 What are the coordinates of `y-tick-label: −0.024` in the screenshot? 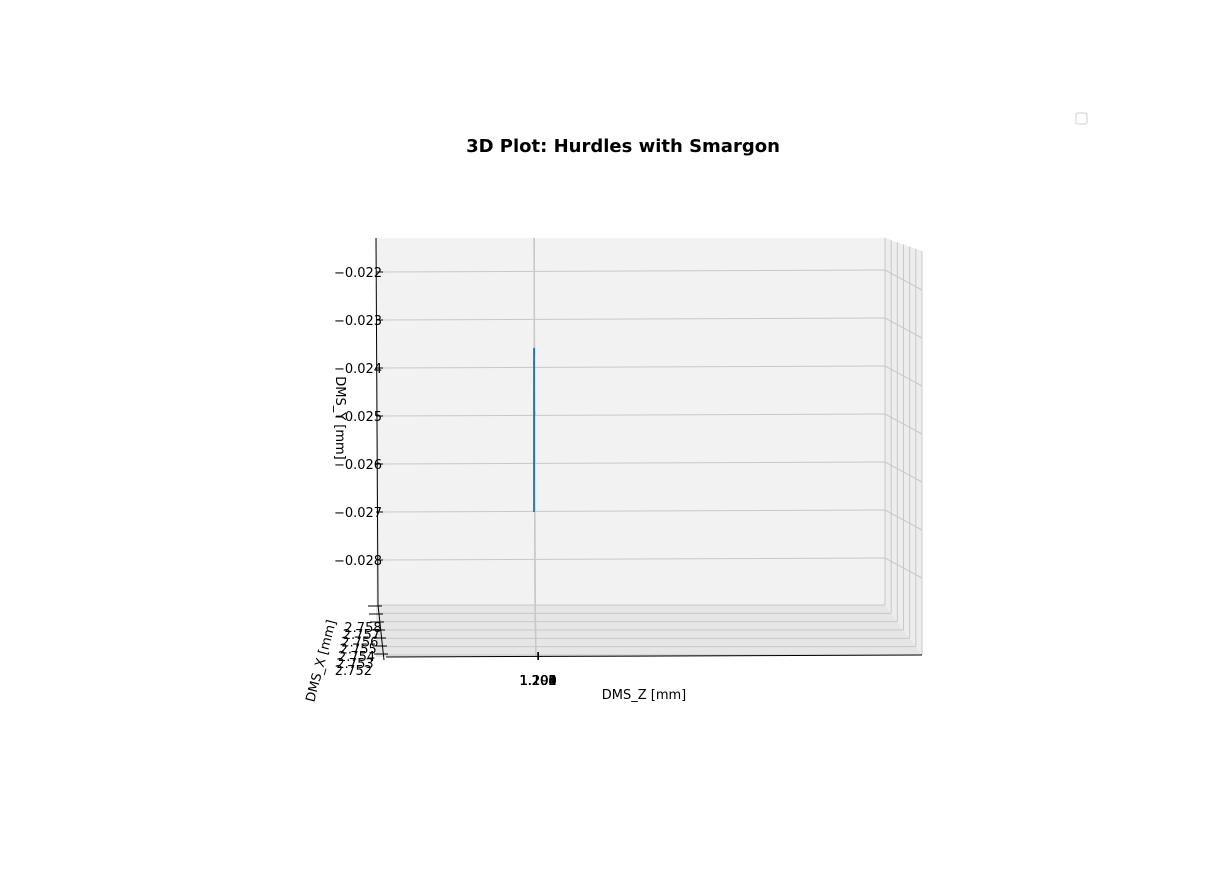 It's located at (358, 369).